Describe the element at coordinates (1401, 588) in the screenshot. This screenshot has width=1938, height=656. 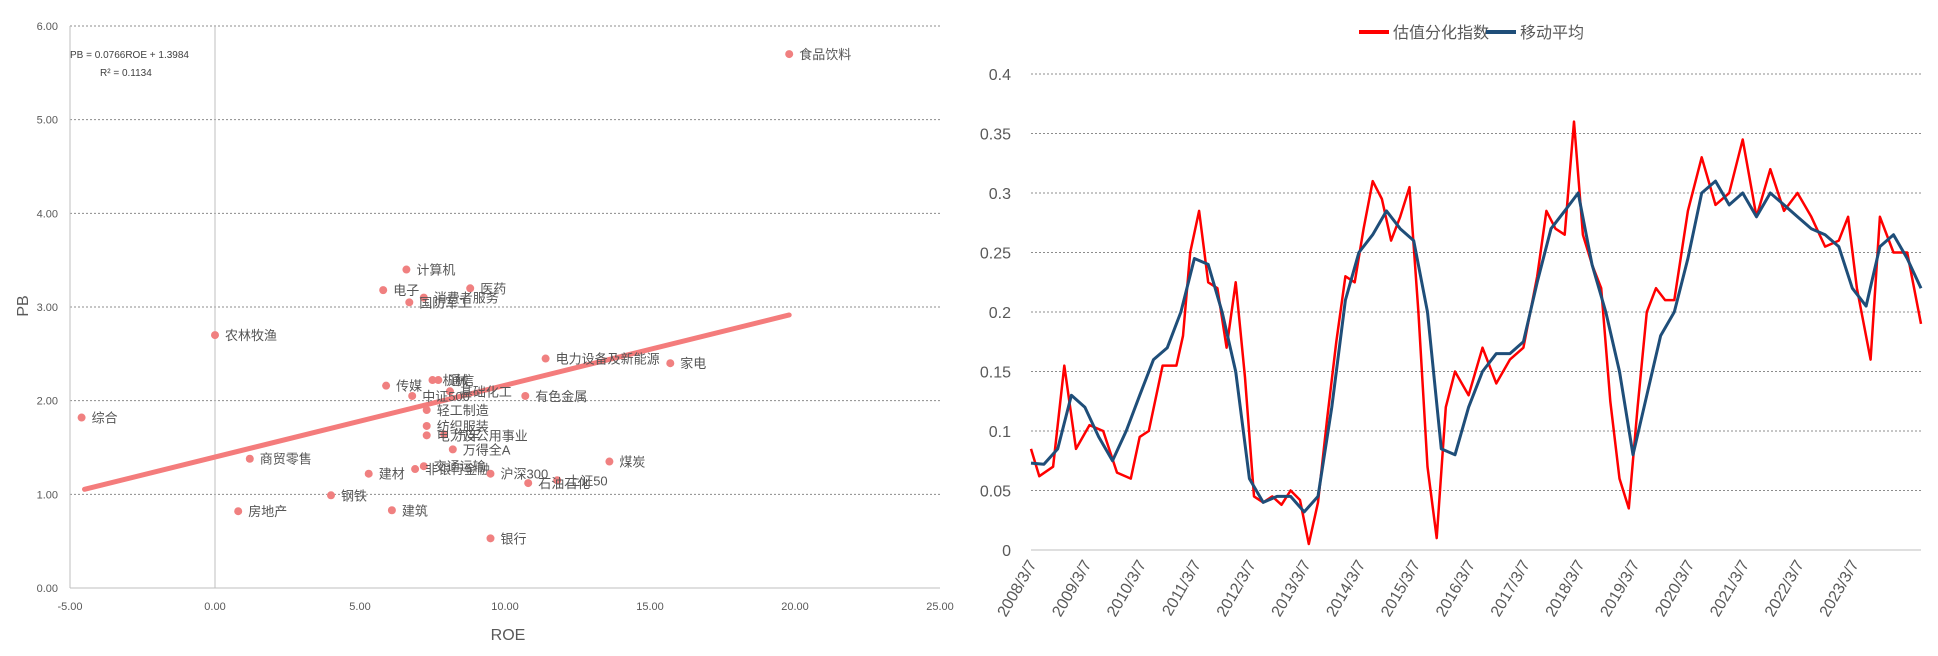
I see `line-x-tick-label: 2015/3/7` at that location.